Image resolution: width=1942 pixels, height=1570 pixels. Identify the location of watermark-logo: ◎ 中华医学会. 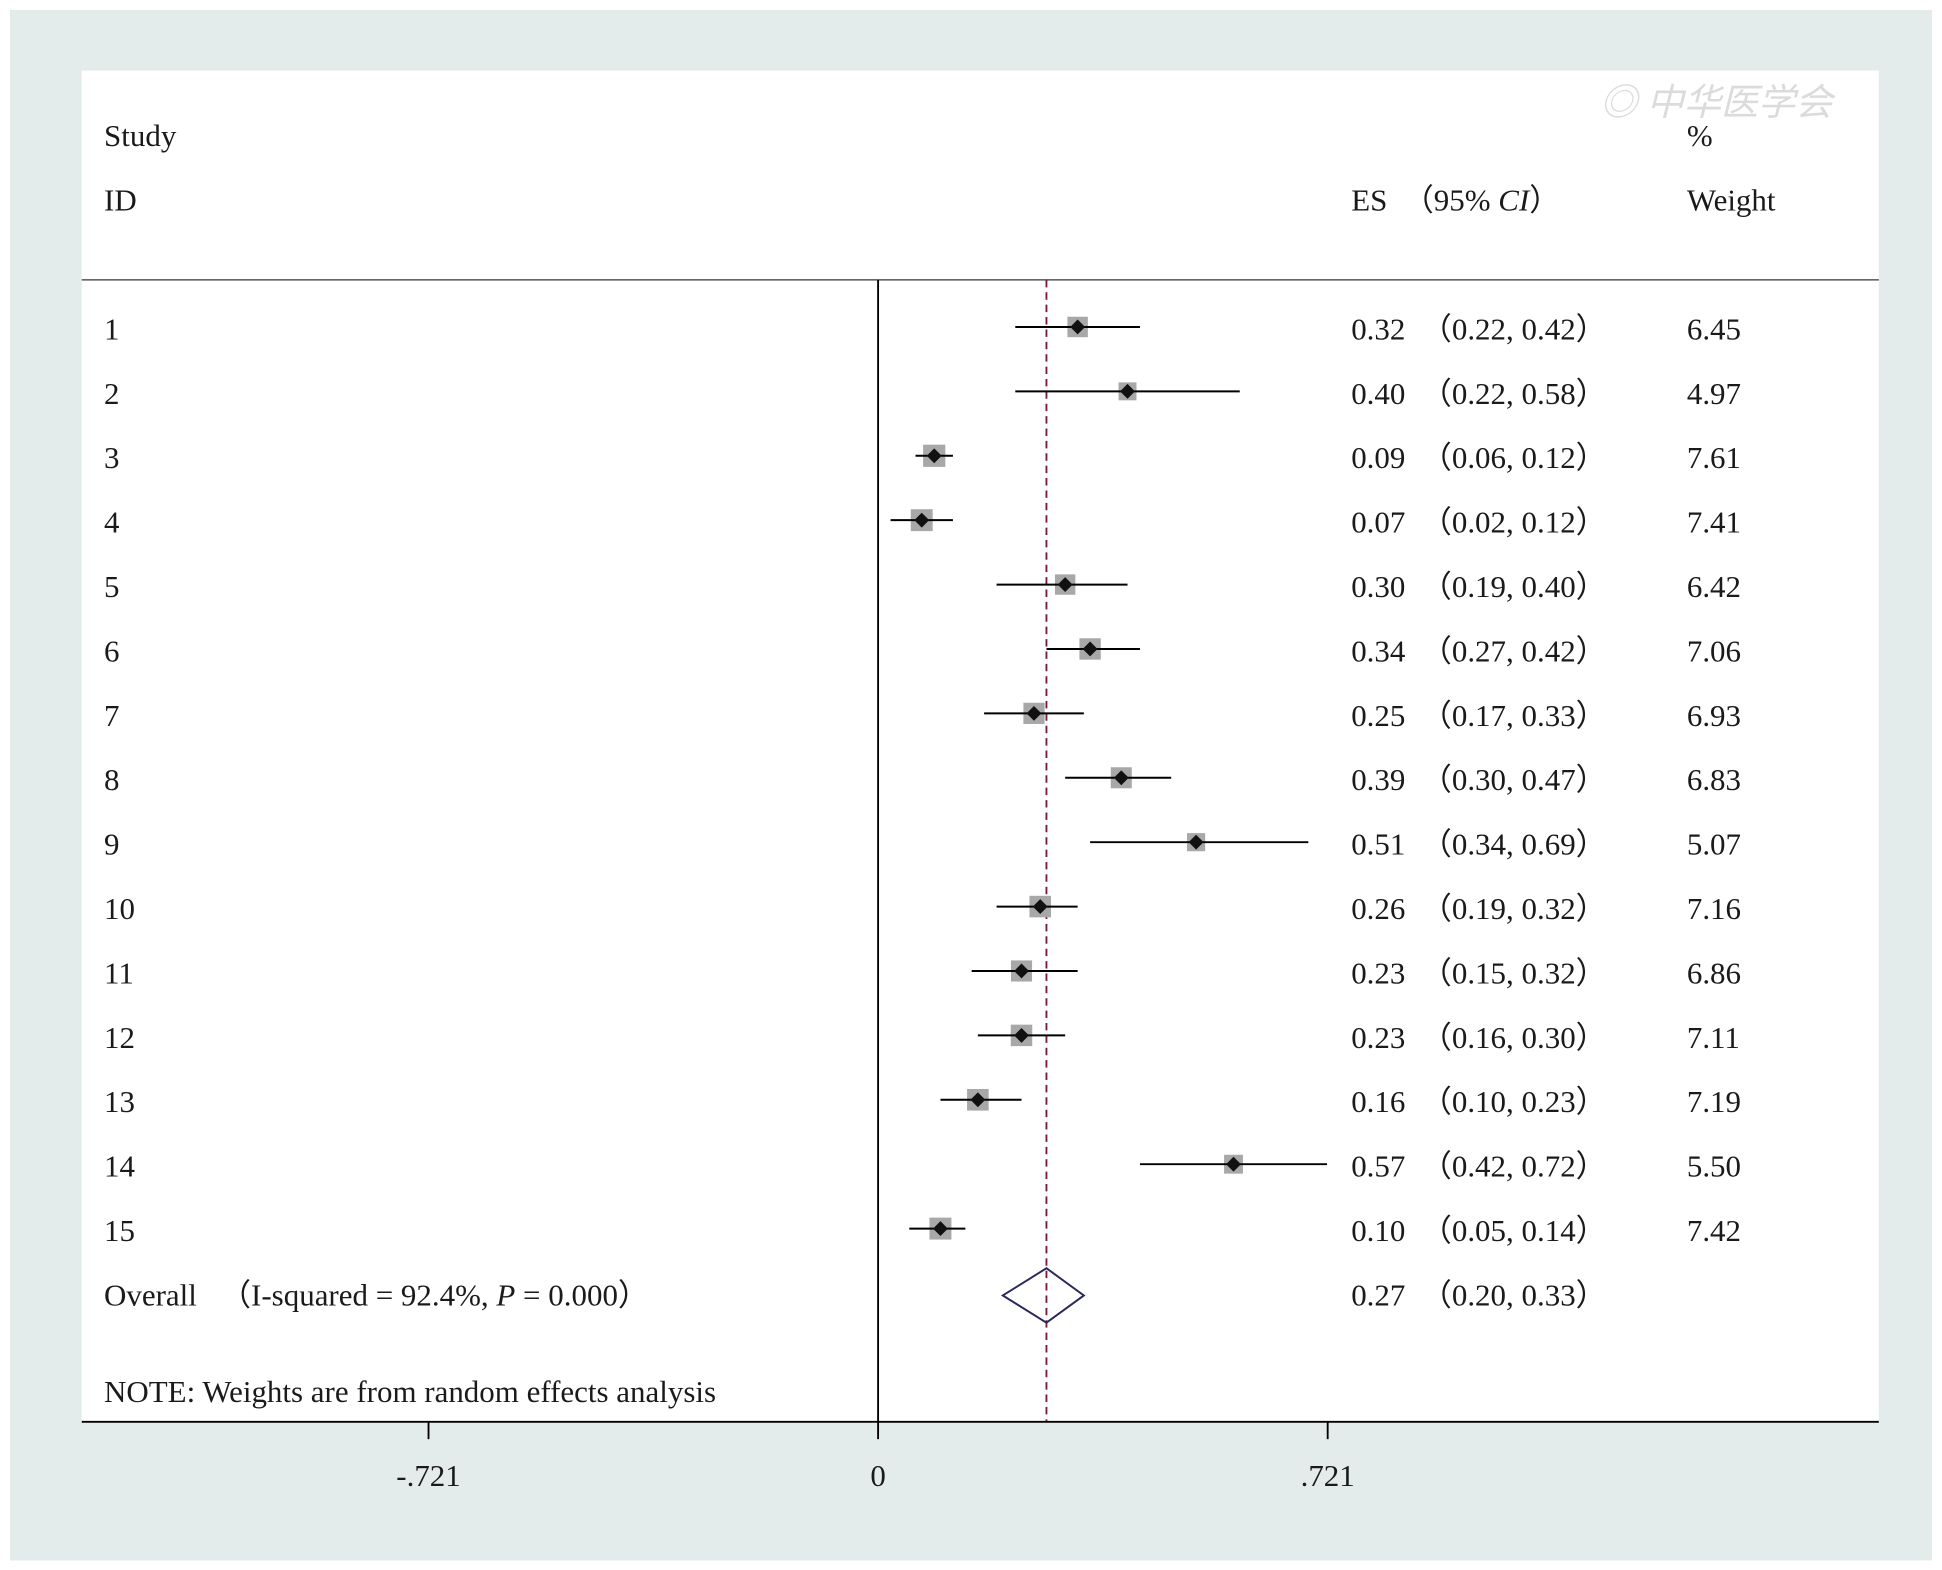
(1716, 103).